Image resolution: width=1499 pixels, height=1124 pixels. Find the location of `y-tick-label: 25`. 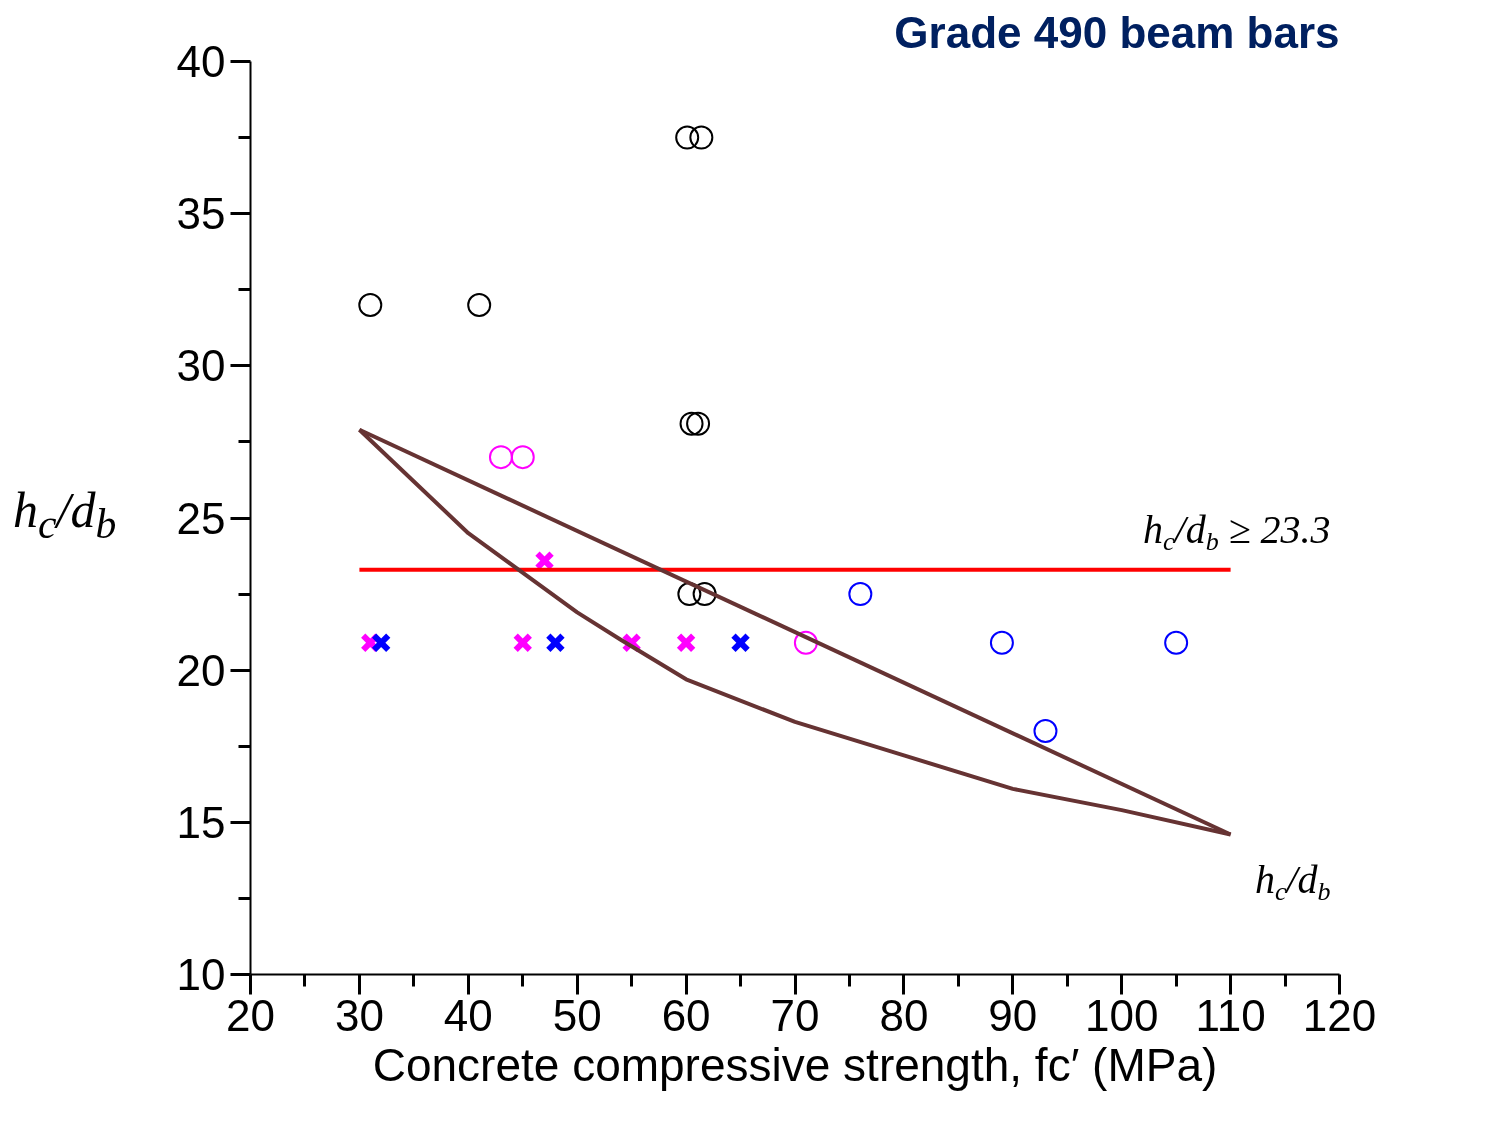

y-tick-label: 25 is located at coordinates (201, 518).